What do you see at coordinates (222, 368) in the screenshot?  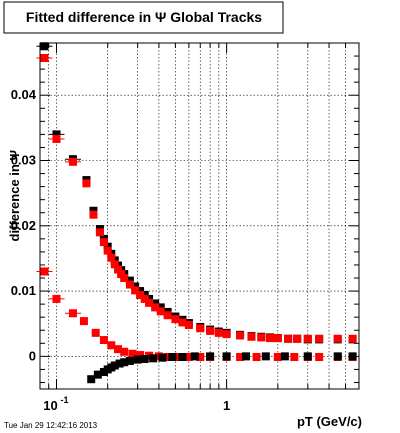 I see `series-lower-black` at bounding box center [222, 368].